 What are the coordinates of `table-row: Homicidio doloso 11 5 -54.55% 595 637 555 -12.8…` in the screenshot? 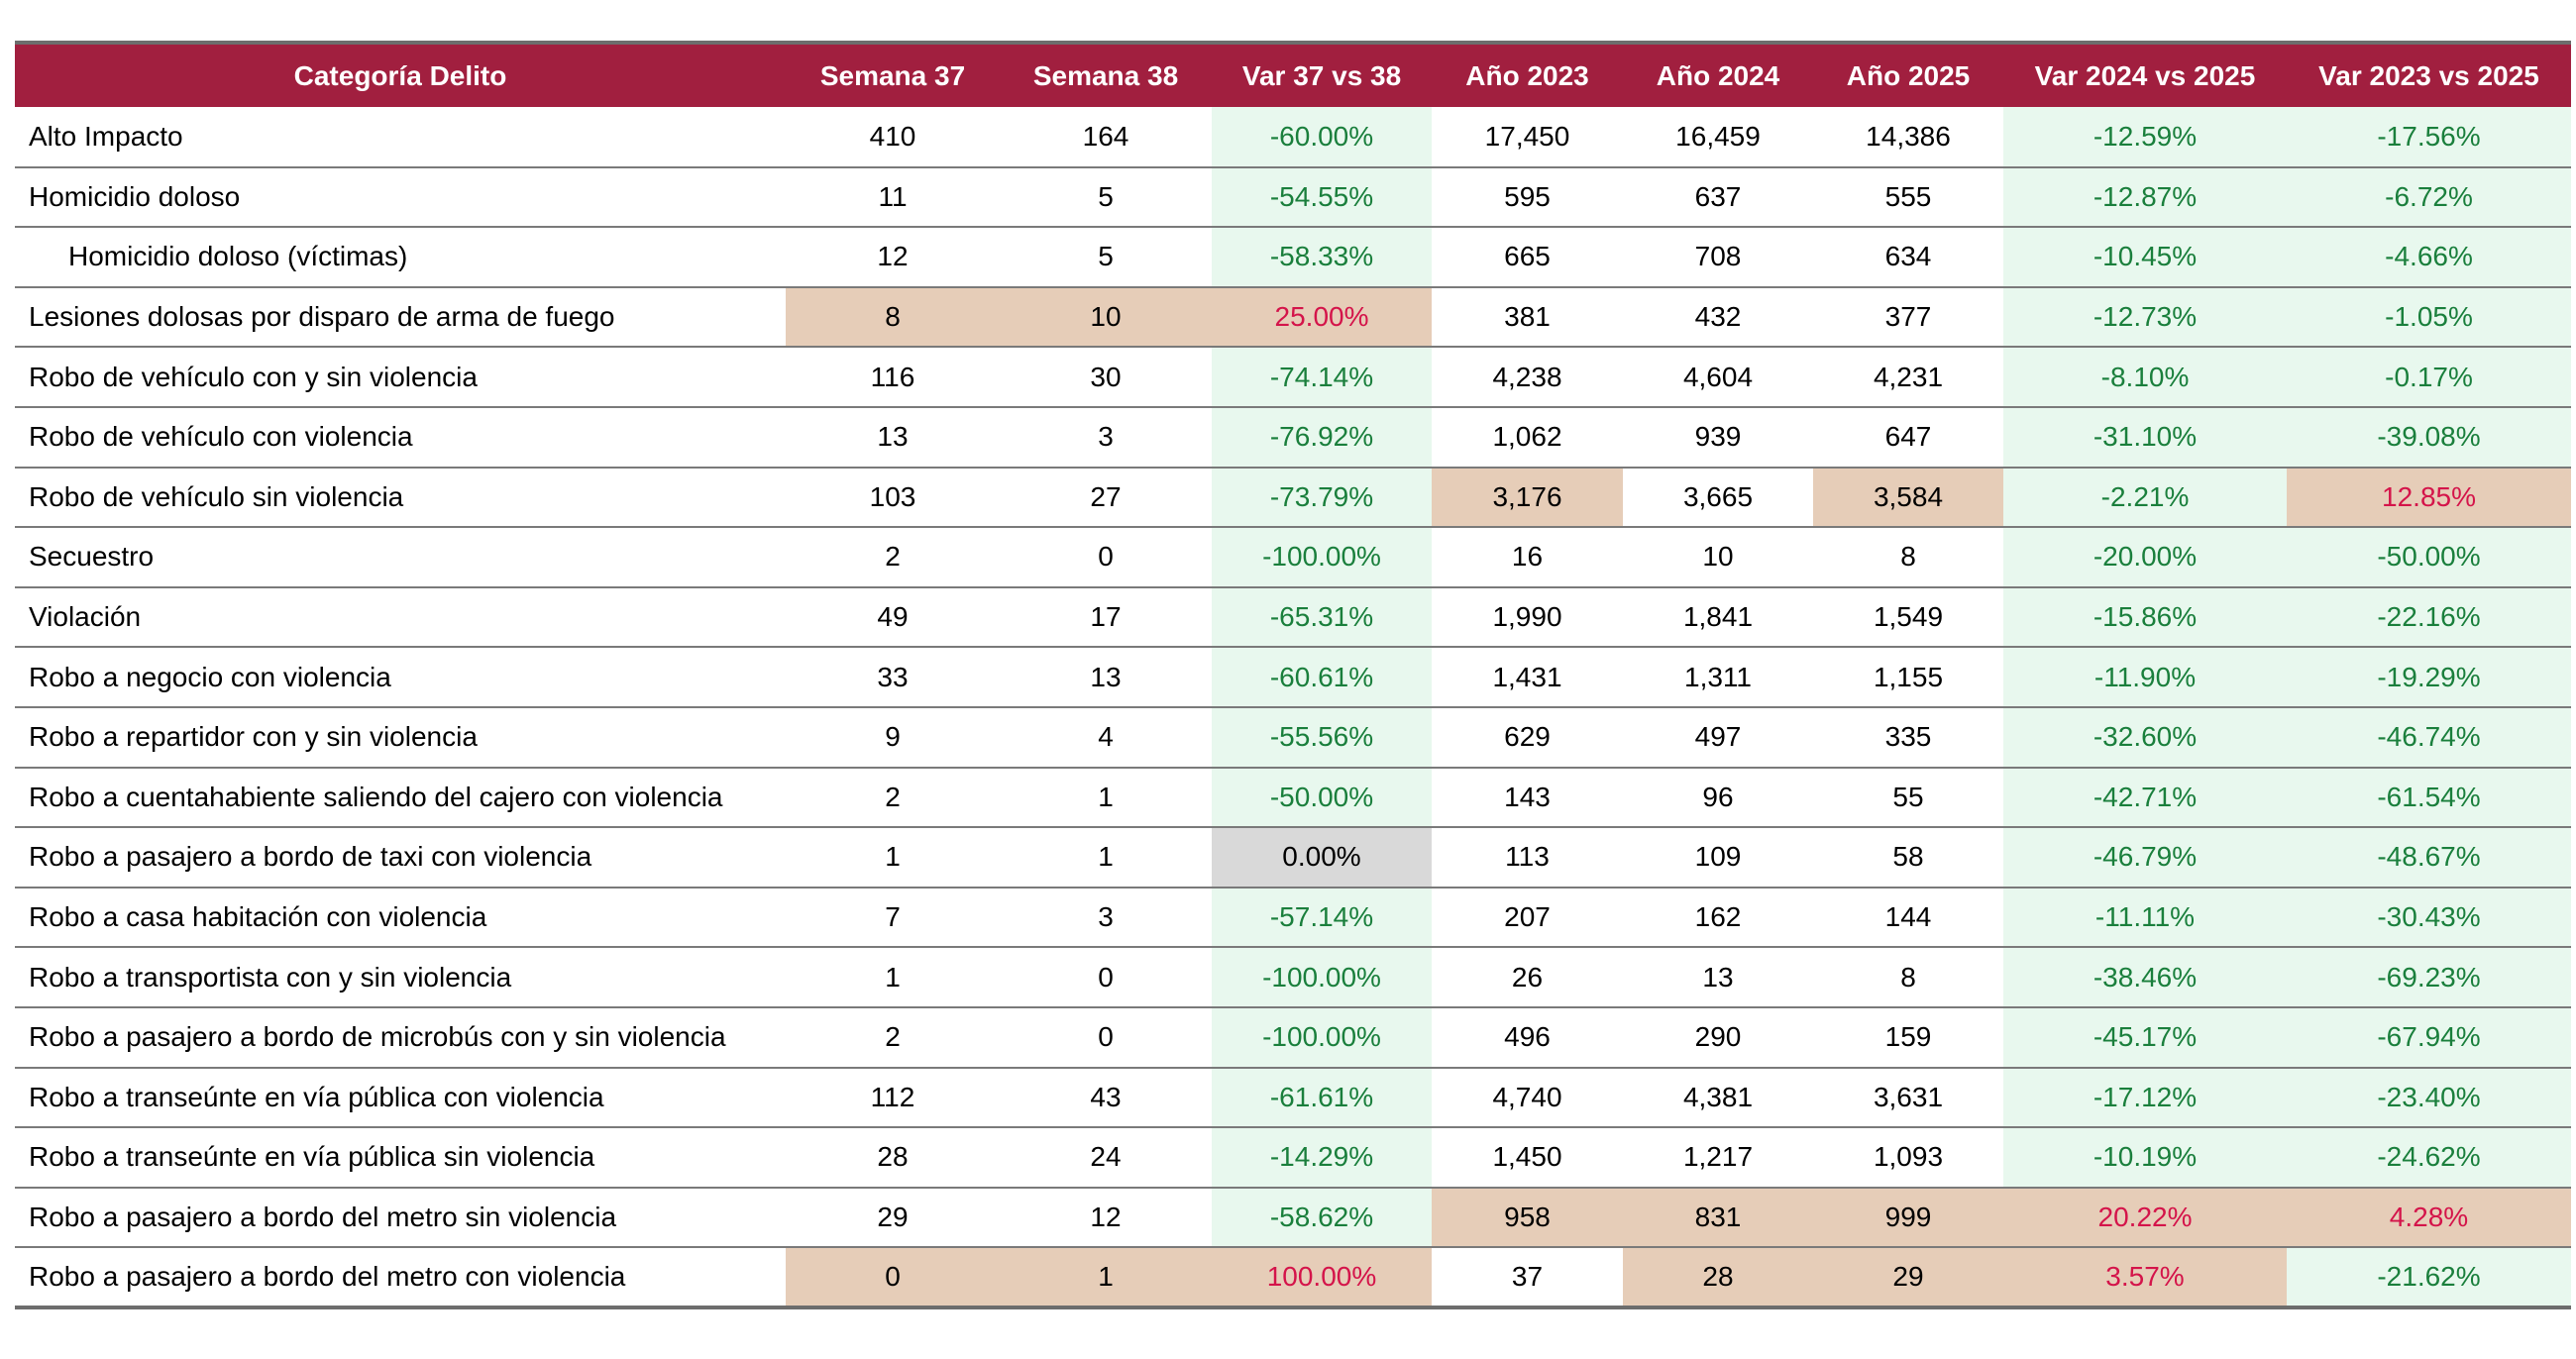 It's located at (1293, 197).